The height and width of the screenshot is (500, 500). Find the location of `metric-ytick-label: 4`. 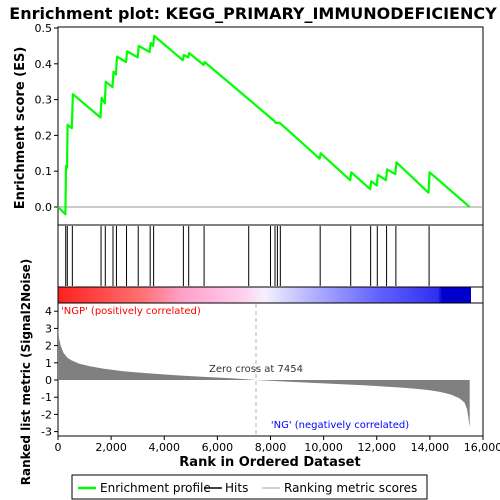

metric-ytick-label: 4 is located at coordinates (48, 311).